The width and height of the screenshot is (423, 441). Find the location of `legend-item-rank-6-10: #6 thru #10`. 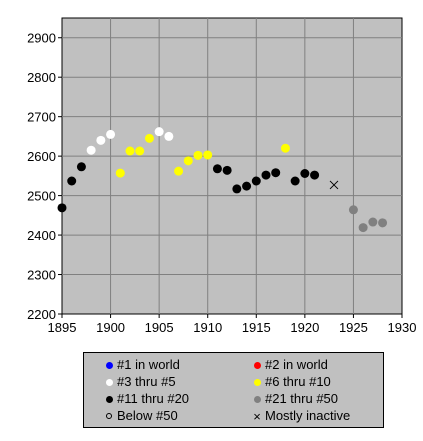

legend-item-rank-6-10: #6 thru #10 is located at coordinates (291, 382).